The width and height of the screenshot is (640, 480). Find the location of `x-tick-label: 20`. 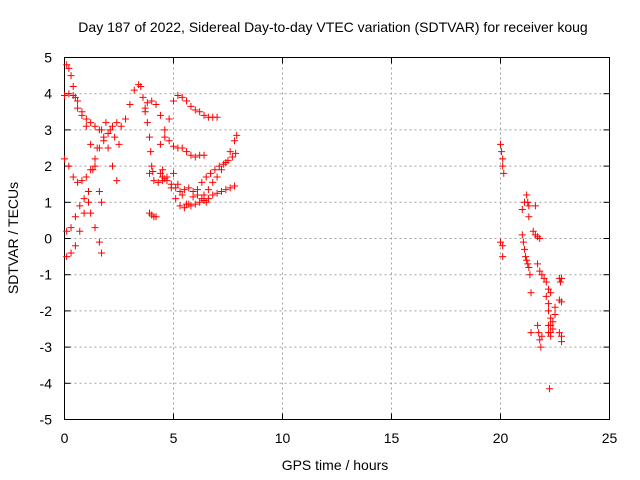

x-tick-label: 20 is located at coordinates (501, 438).